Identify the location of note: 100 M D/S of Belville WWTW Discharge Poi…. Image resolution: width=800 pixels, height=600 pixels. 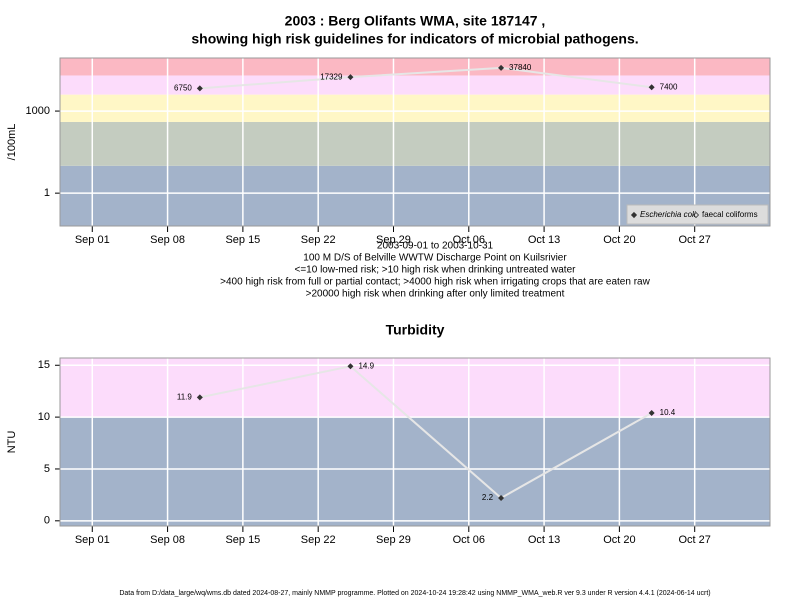
(435, 258).